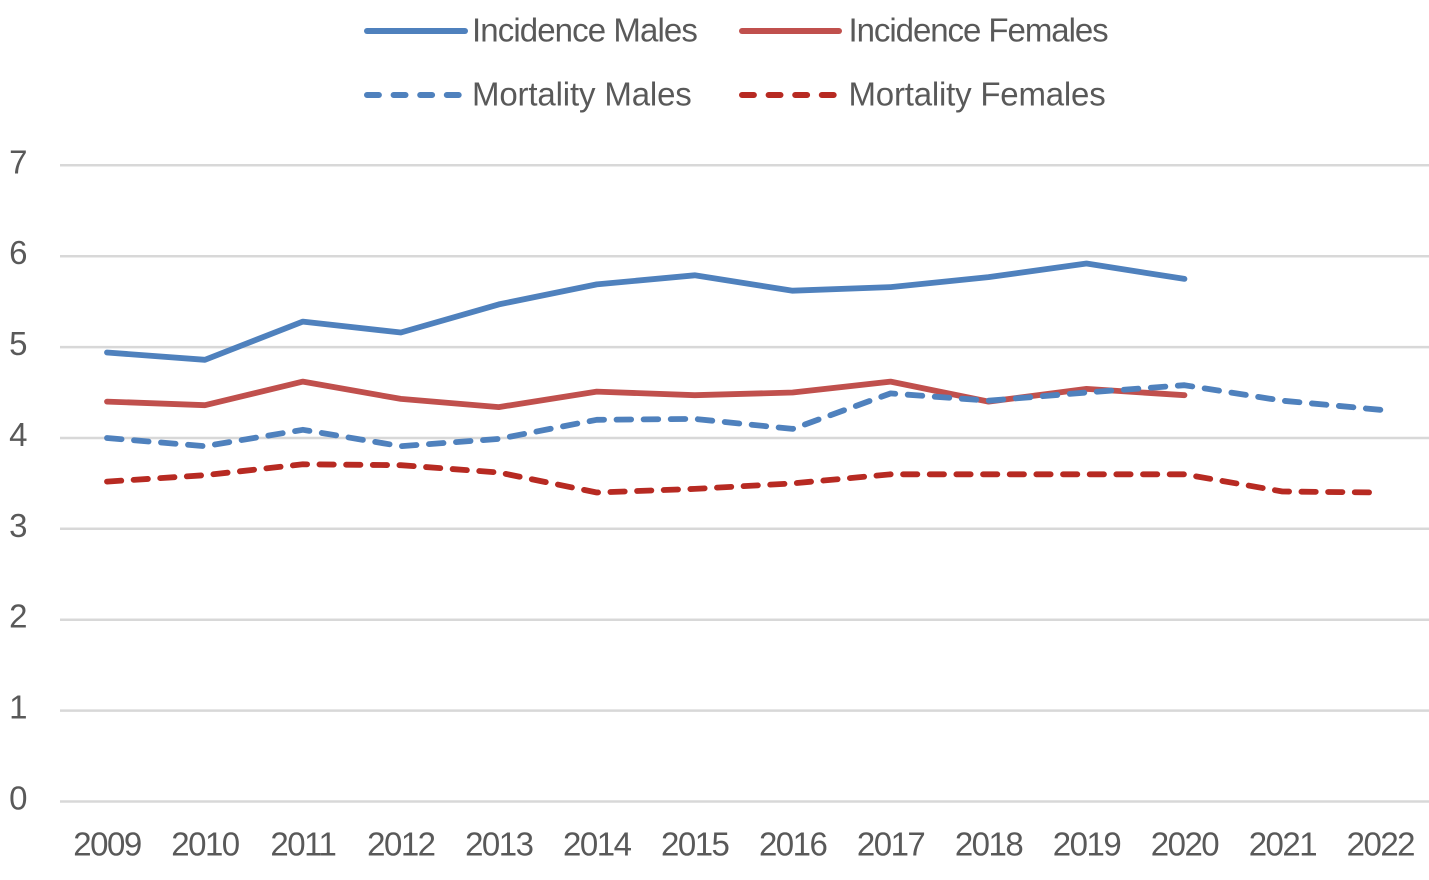  I want to click on svg-text: 5, so click(18, 343).